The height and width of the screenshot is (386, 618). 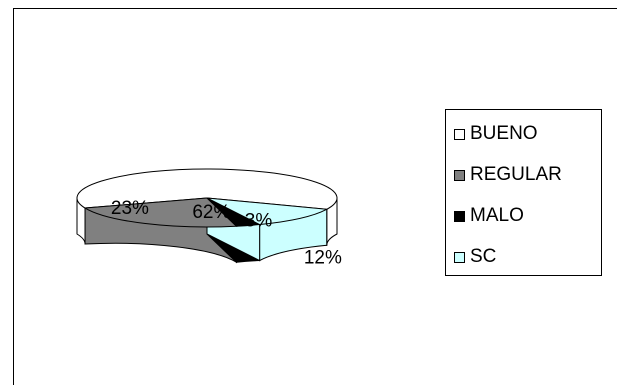 What do you see at coordinates (497, 215) in the screenshot?
I see `legend-label-malo: MALO` at bounding box center [497, 215].